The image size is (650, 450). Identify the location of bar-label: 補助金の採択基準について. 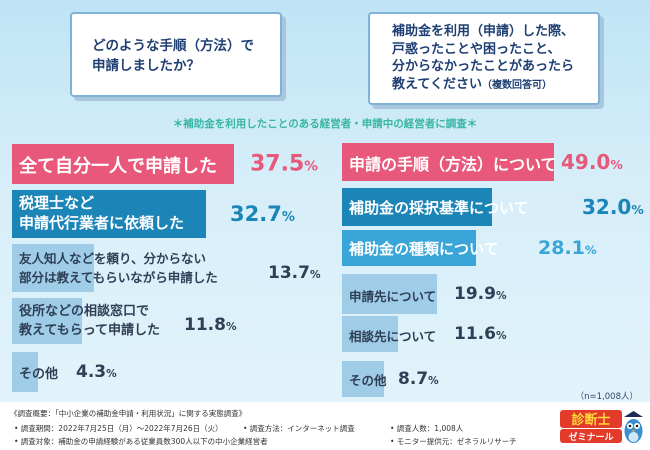
(439, 208).